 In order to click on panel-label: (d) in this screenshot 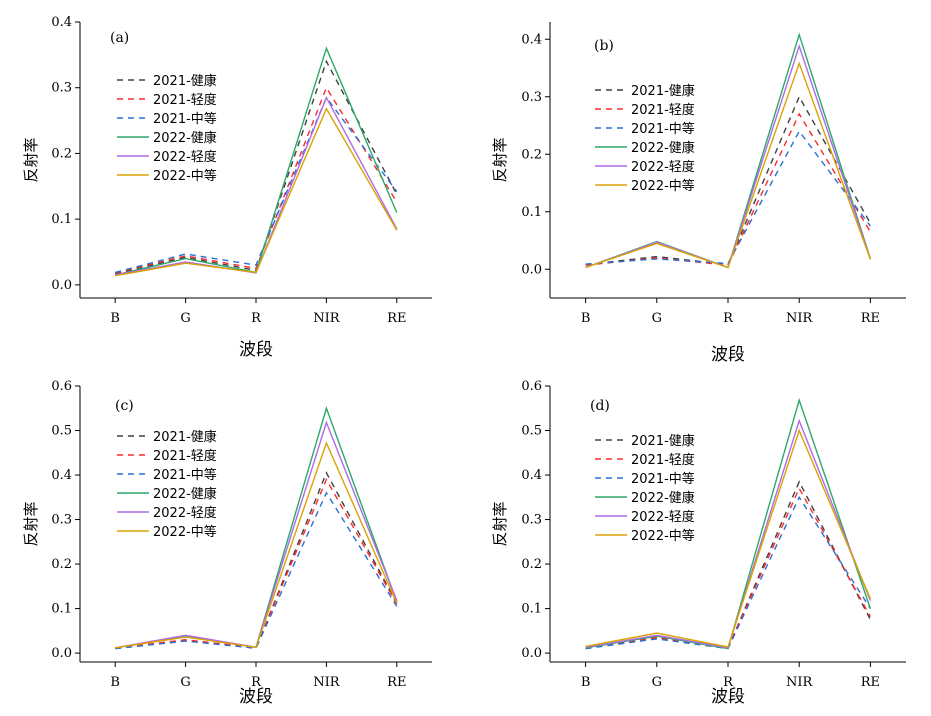, I will do `click(600, 406)`.